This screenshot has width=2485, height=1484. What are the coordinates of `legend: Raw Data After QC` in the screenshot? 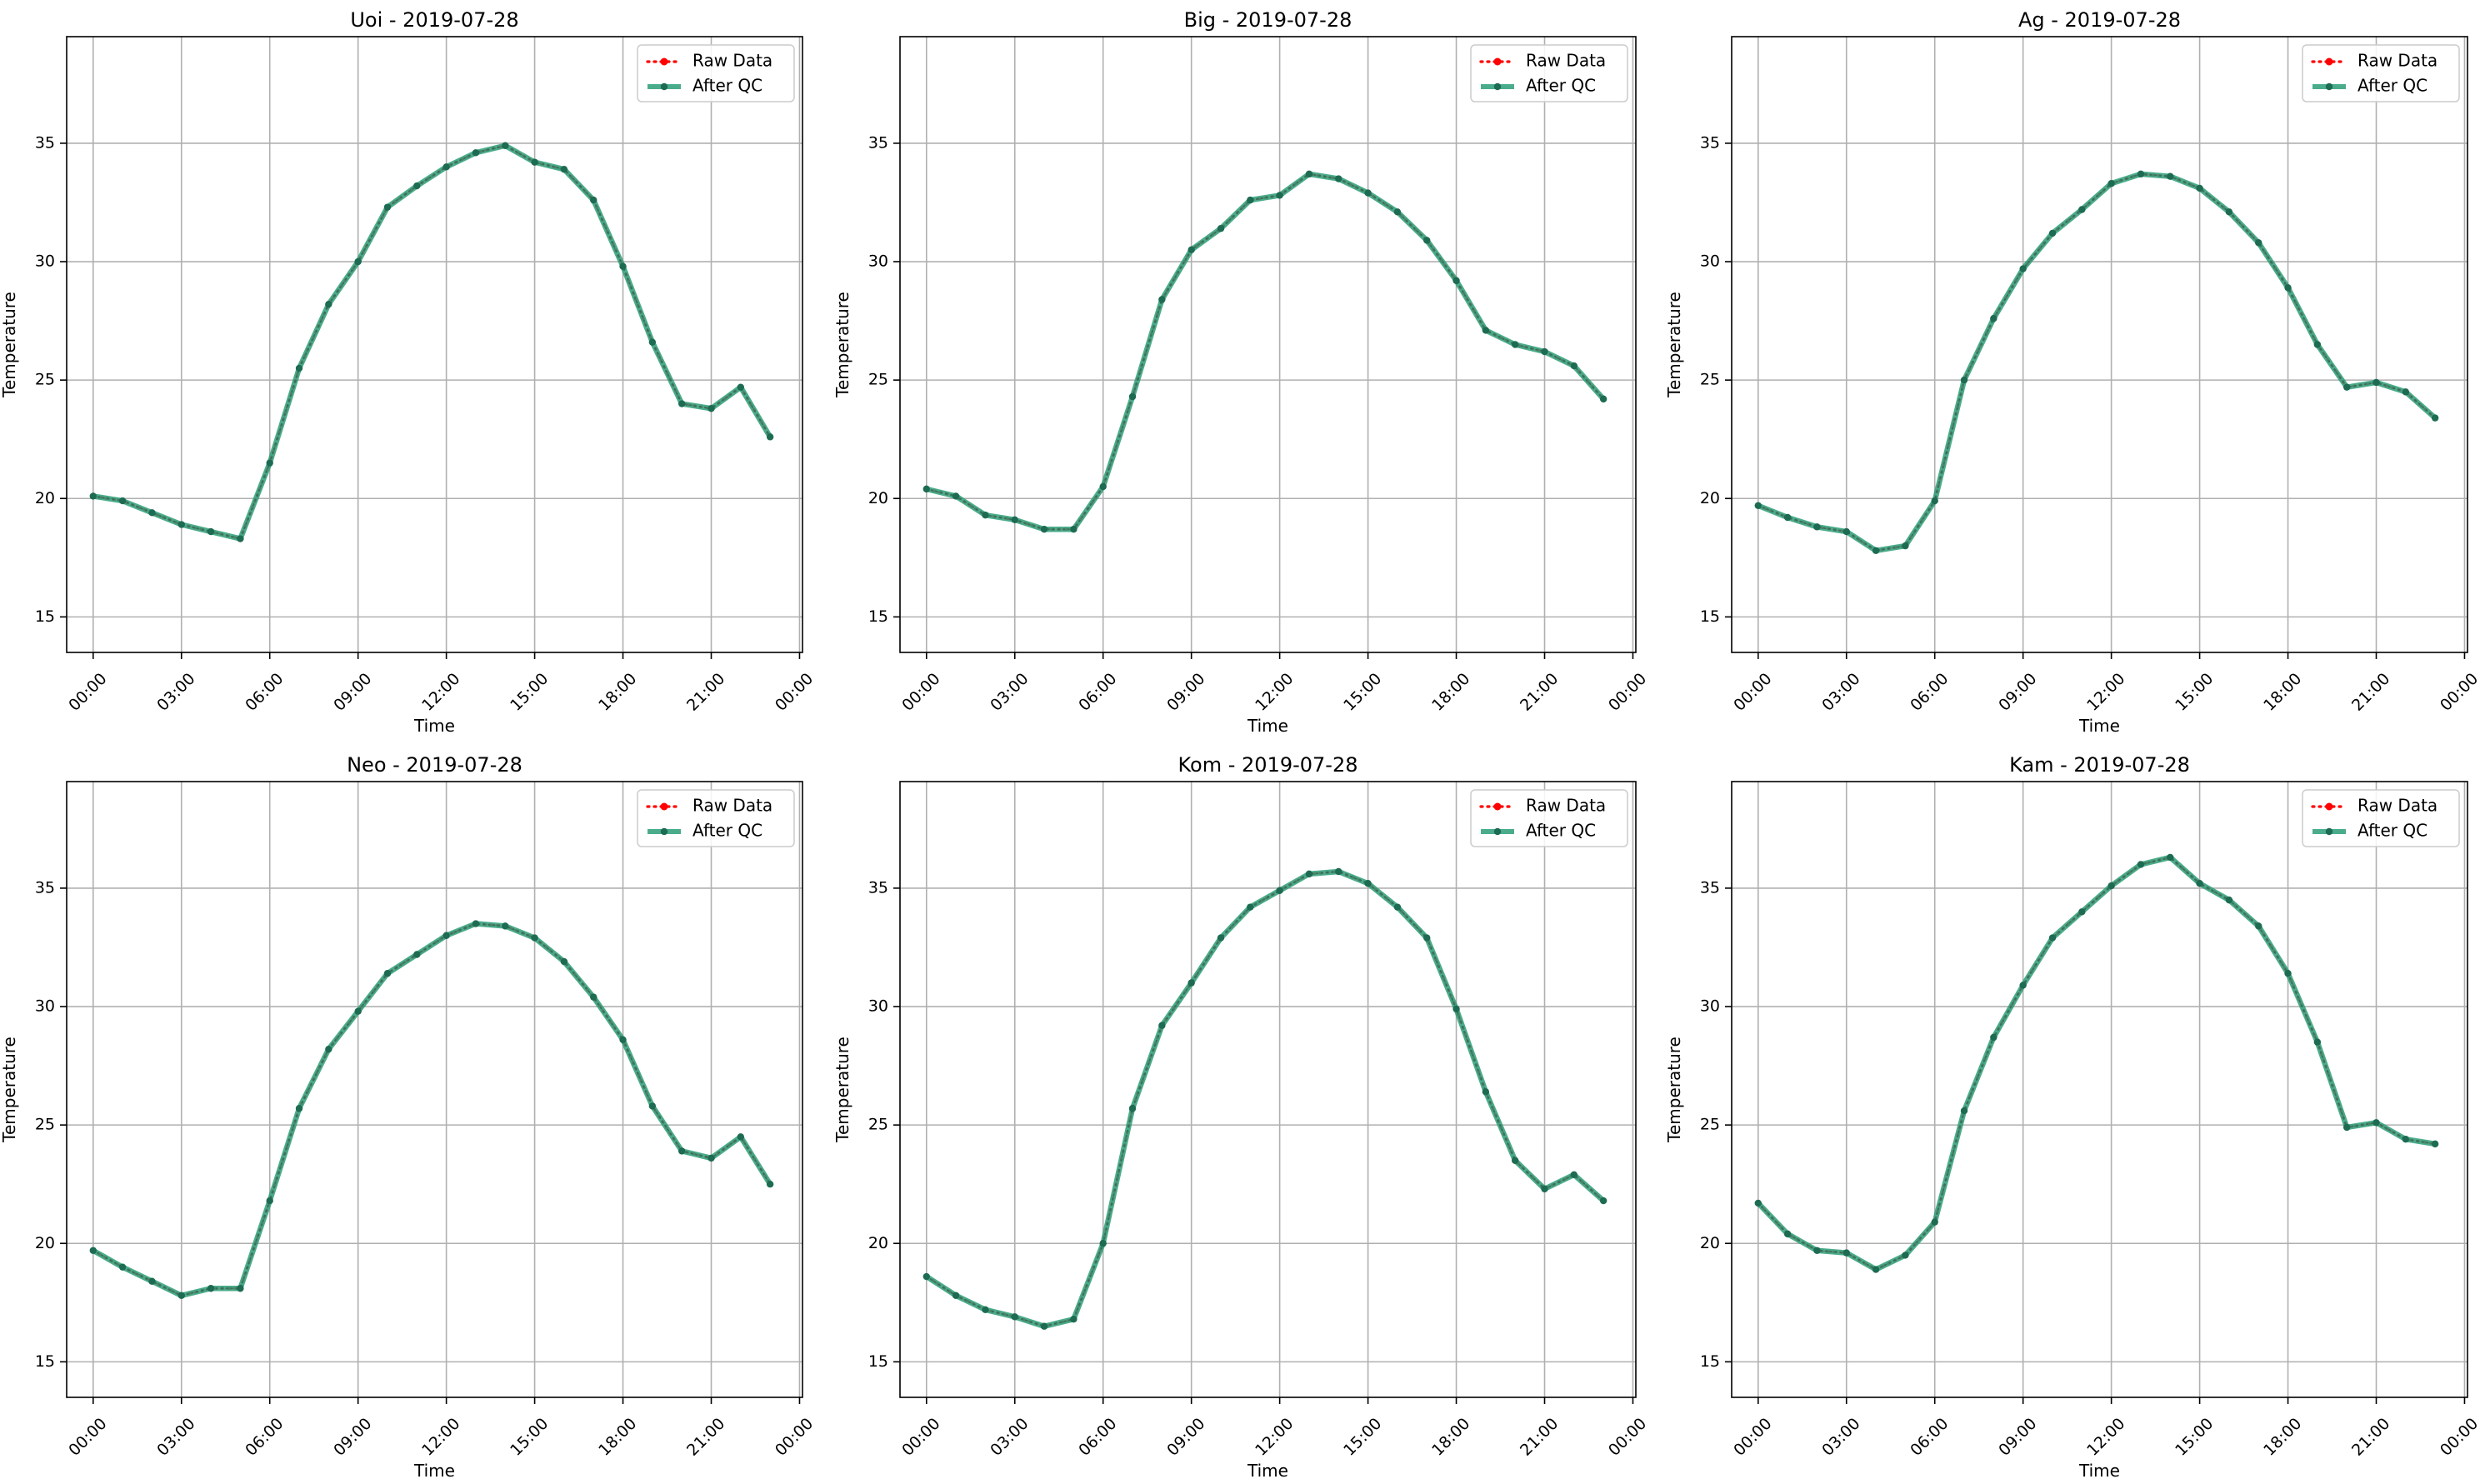 It's located at (2381, 818).